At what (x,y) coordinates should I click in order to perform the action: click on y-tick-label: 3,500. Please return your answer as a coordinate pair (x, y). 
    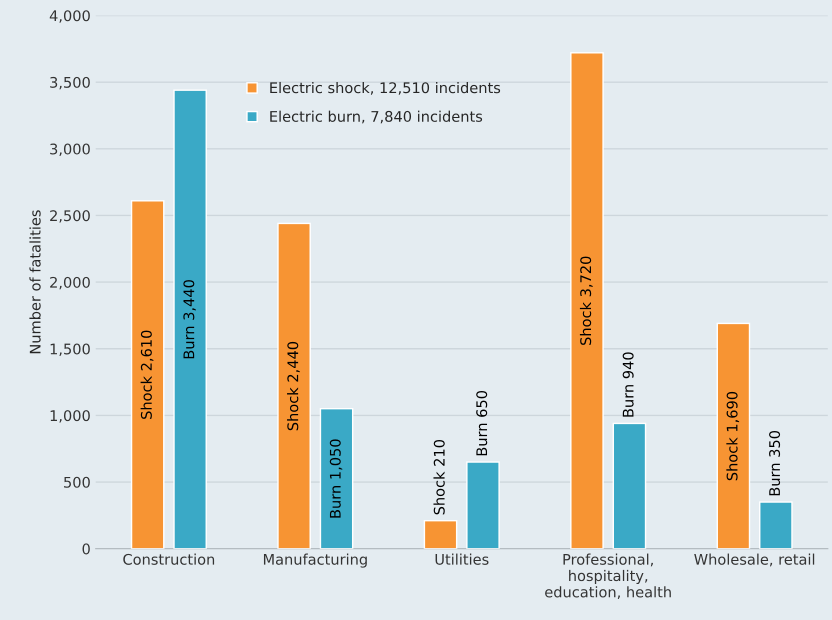
    Looking at the image, I should click on (70, 83).